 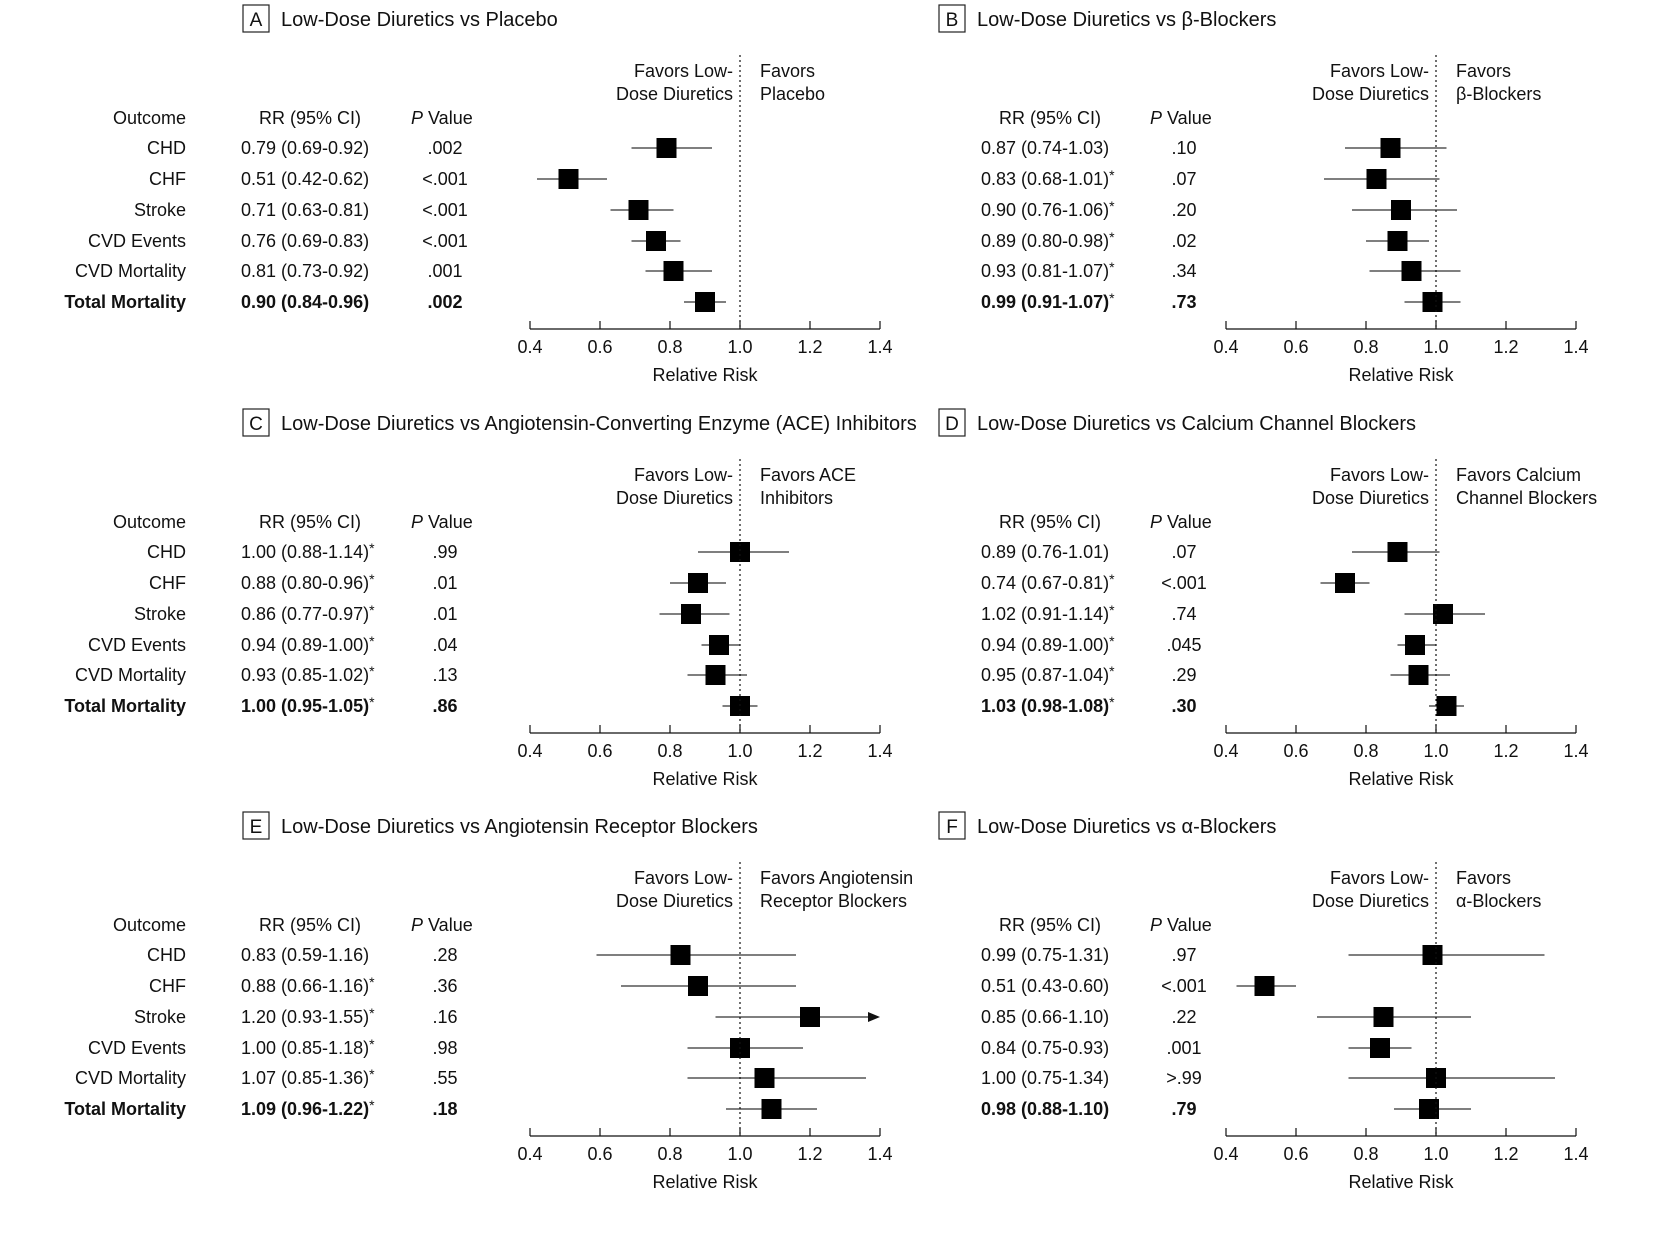 What do you see at coordinates (256, 424) in the screenshot?
I see `panel-letter: C` at bounding box center [256, 424].